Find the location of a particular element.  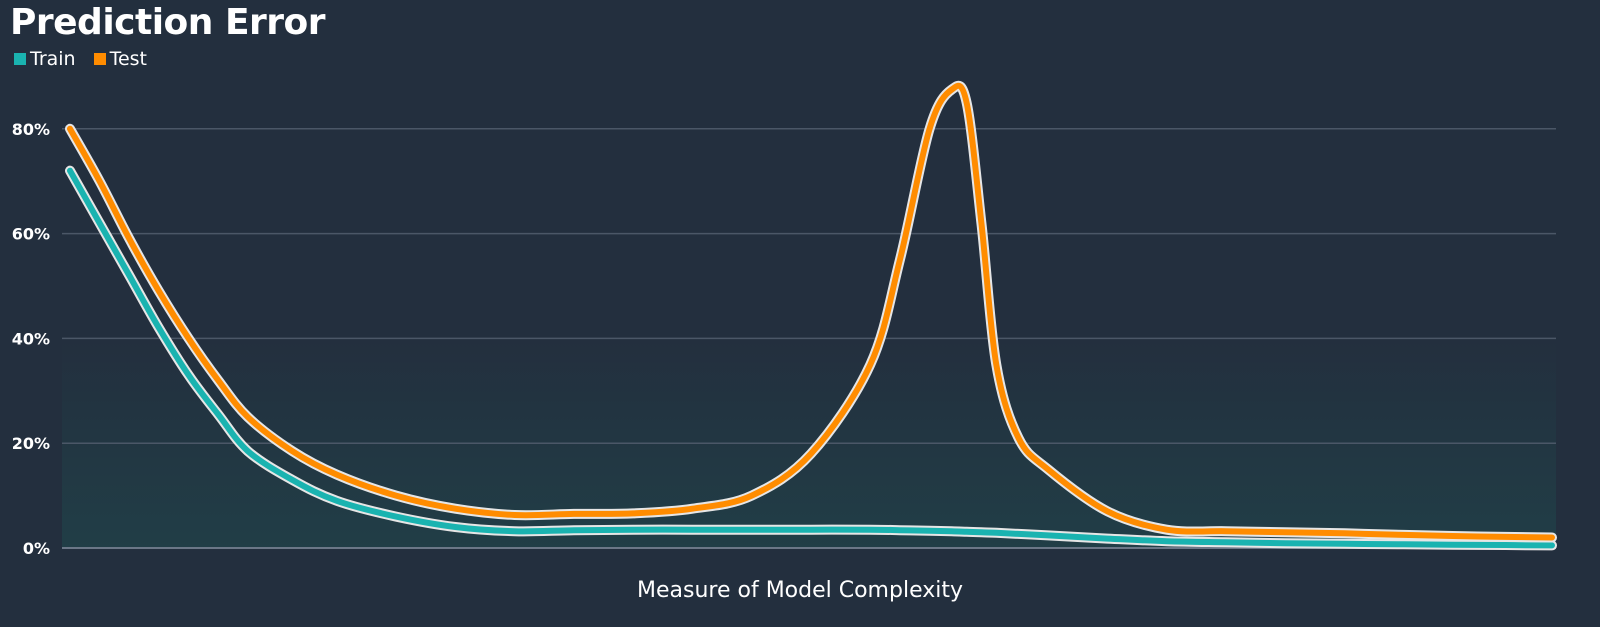

y-tick-label: 60% is located at coordinates (31, 234).